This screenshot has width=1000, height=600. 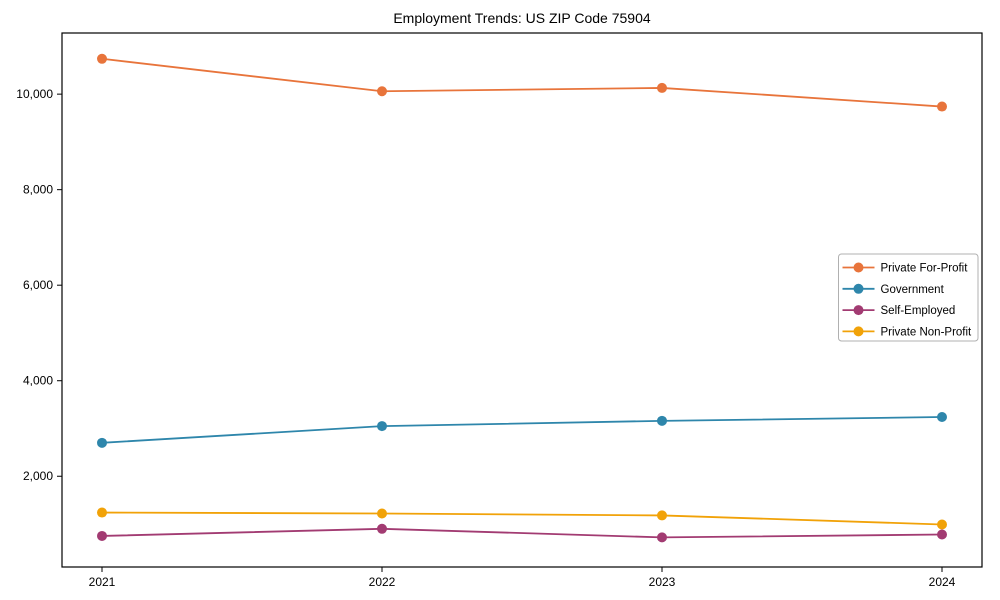 I want to click on y-tick-label: 4,000, so click(x=38, y=381).